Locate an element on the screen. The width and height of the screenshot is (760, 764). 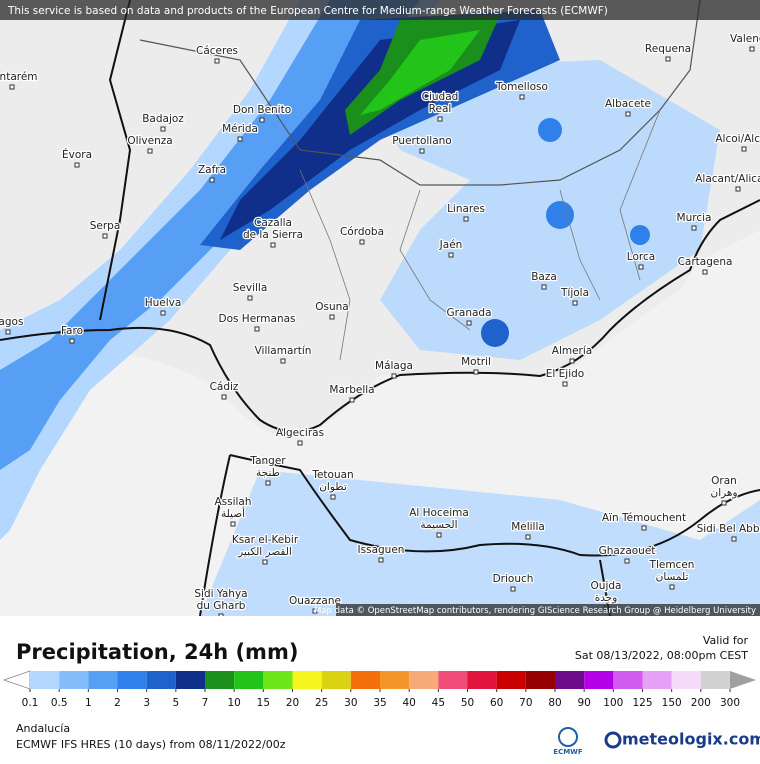
city-label: Cáceres is located at coordinates (217, 51).